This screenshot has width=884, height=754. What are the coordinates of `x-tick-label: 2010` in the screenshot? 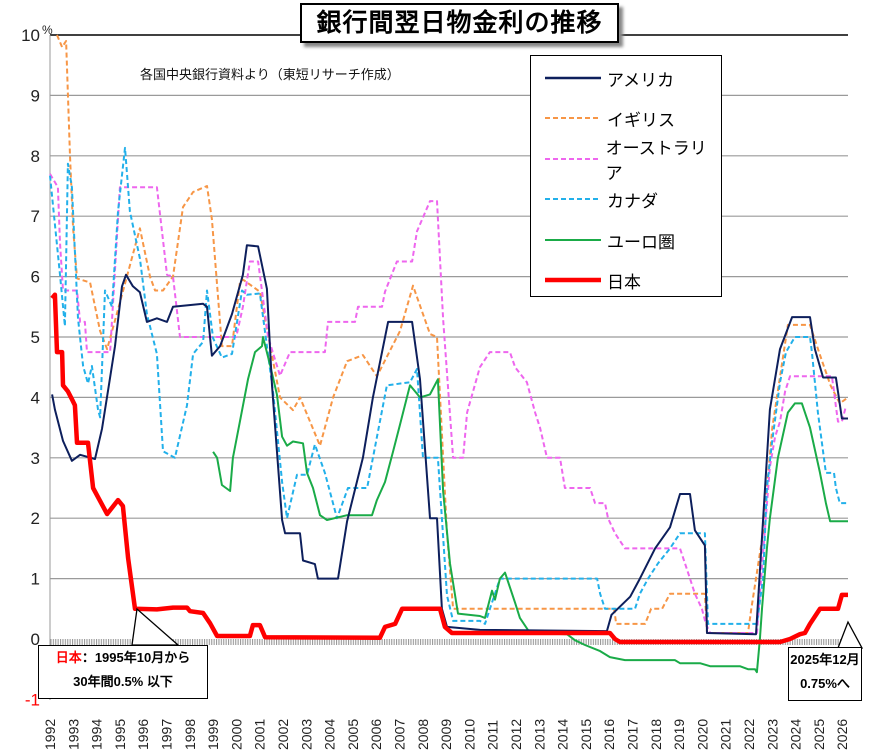 It's located at (469, 734).